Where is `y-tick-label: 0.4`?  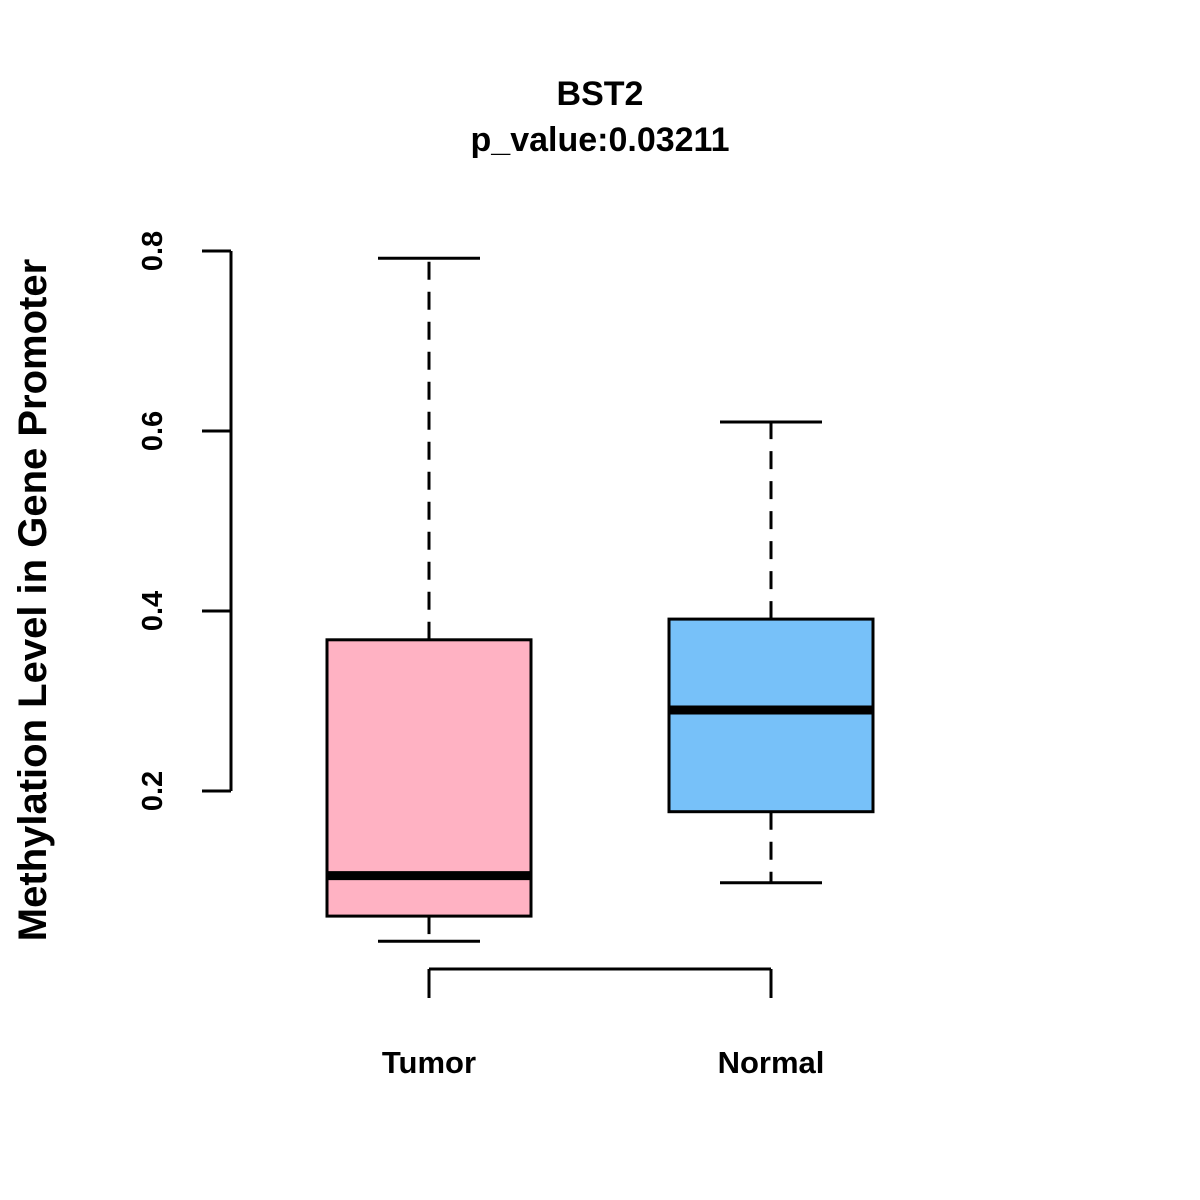 y-tick-label: 0.4 is located at coordinates (153, 611).